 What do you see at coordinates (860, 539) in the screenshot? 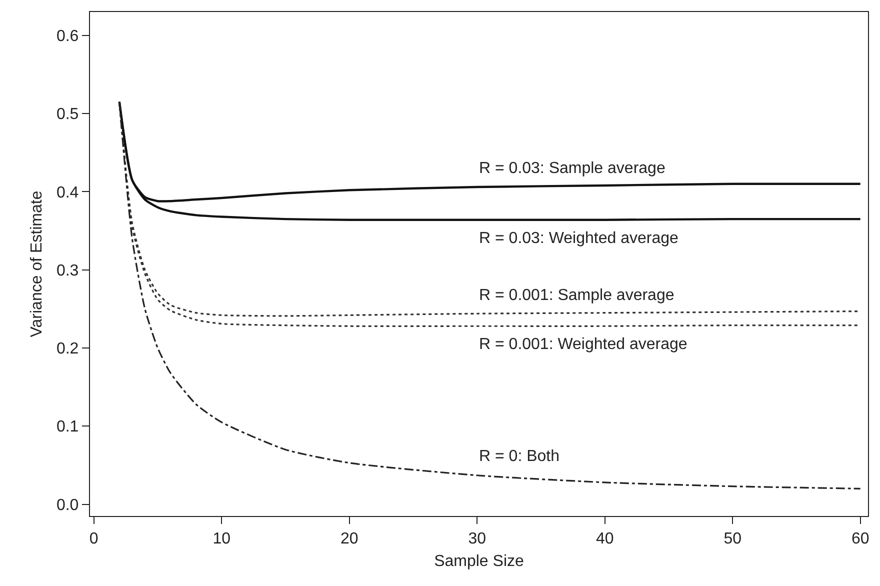
I see `x-tick-label: 60` at bounding box center [860, 539].